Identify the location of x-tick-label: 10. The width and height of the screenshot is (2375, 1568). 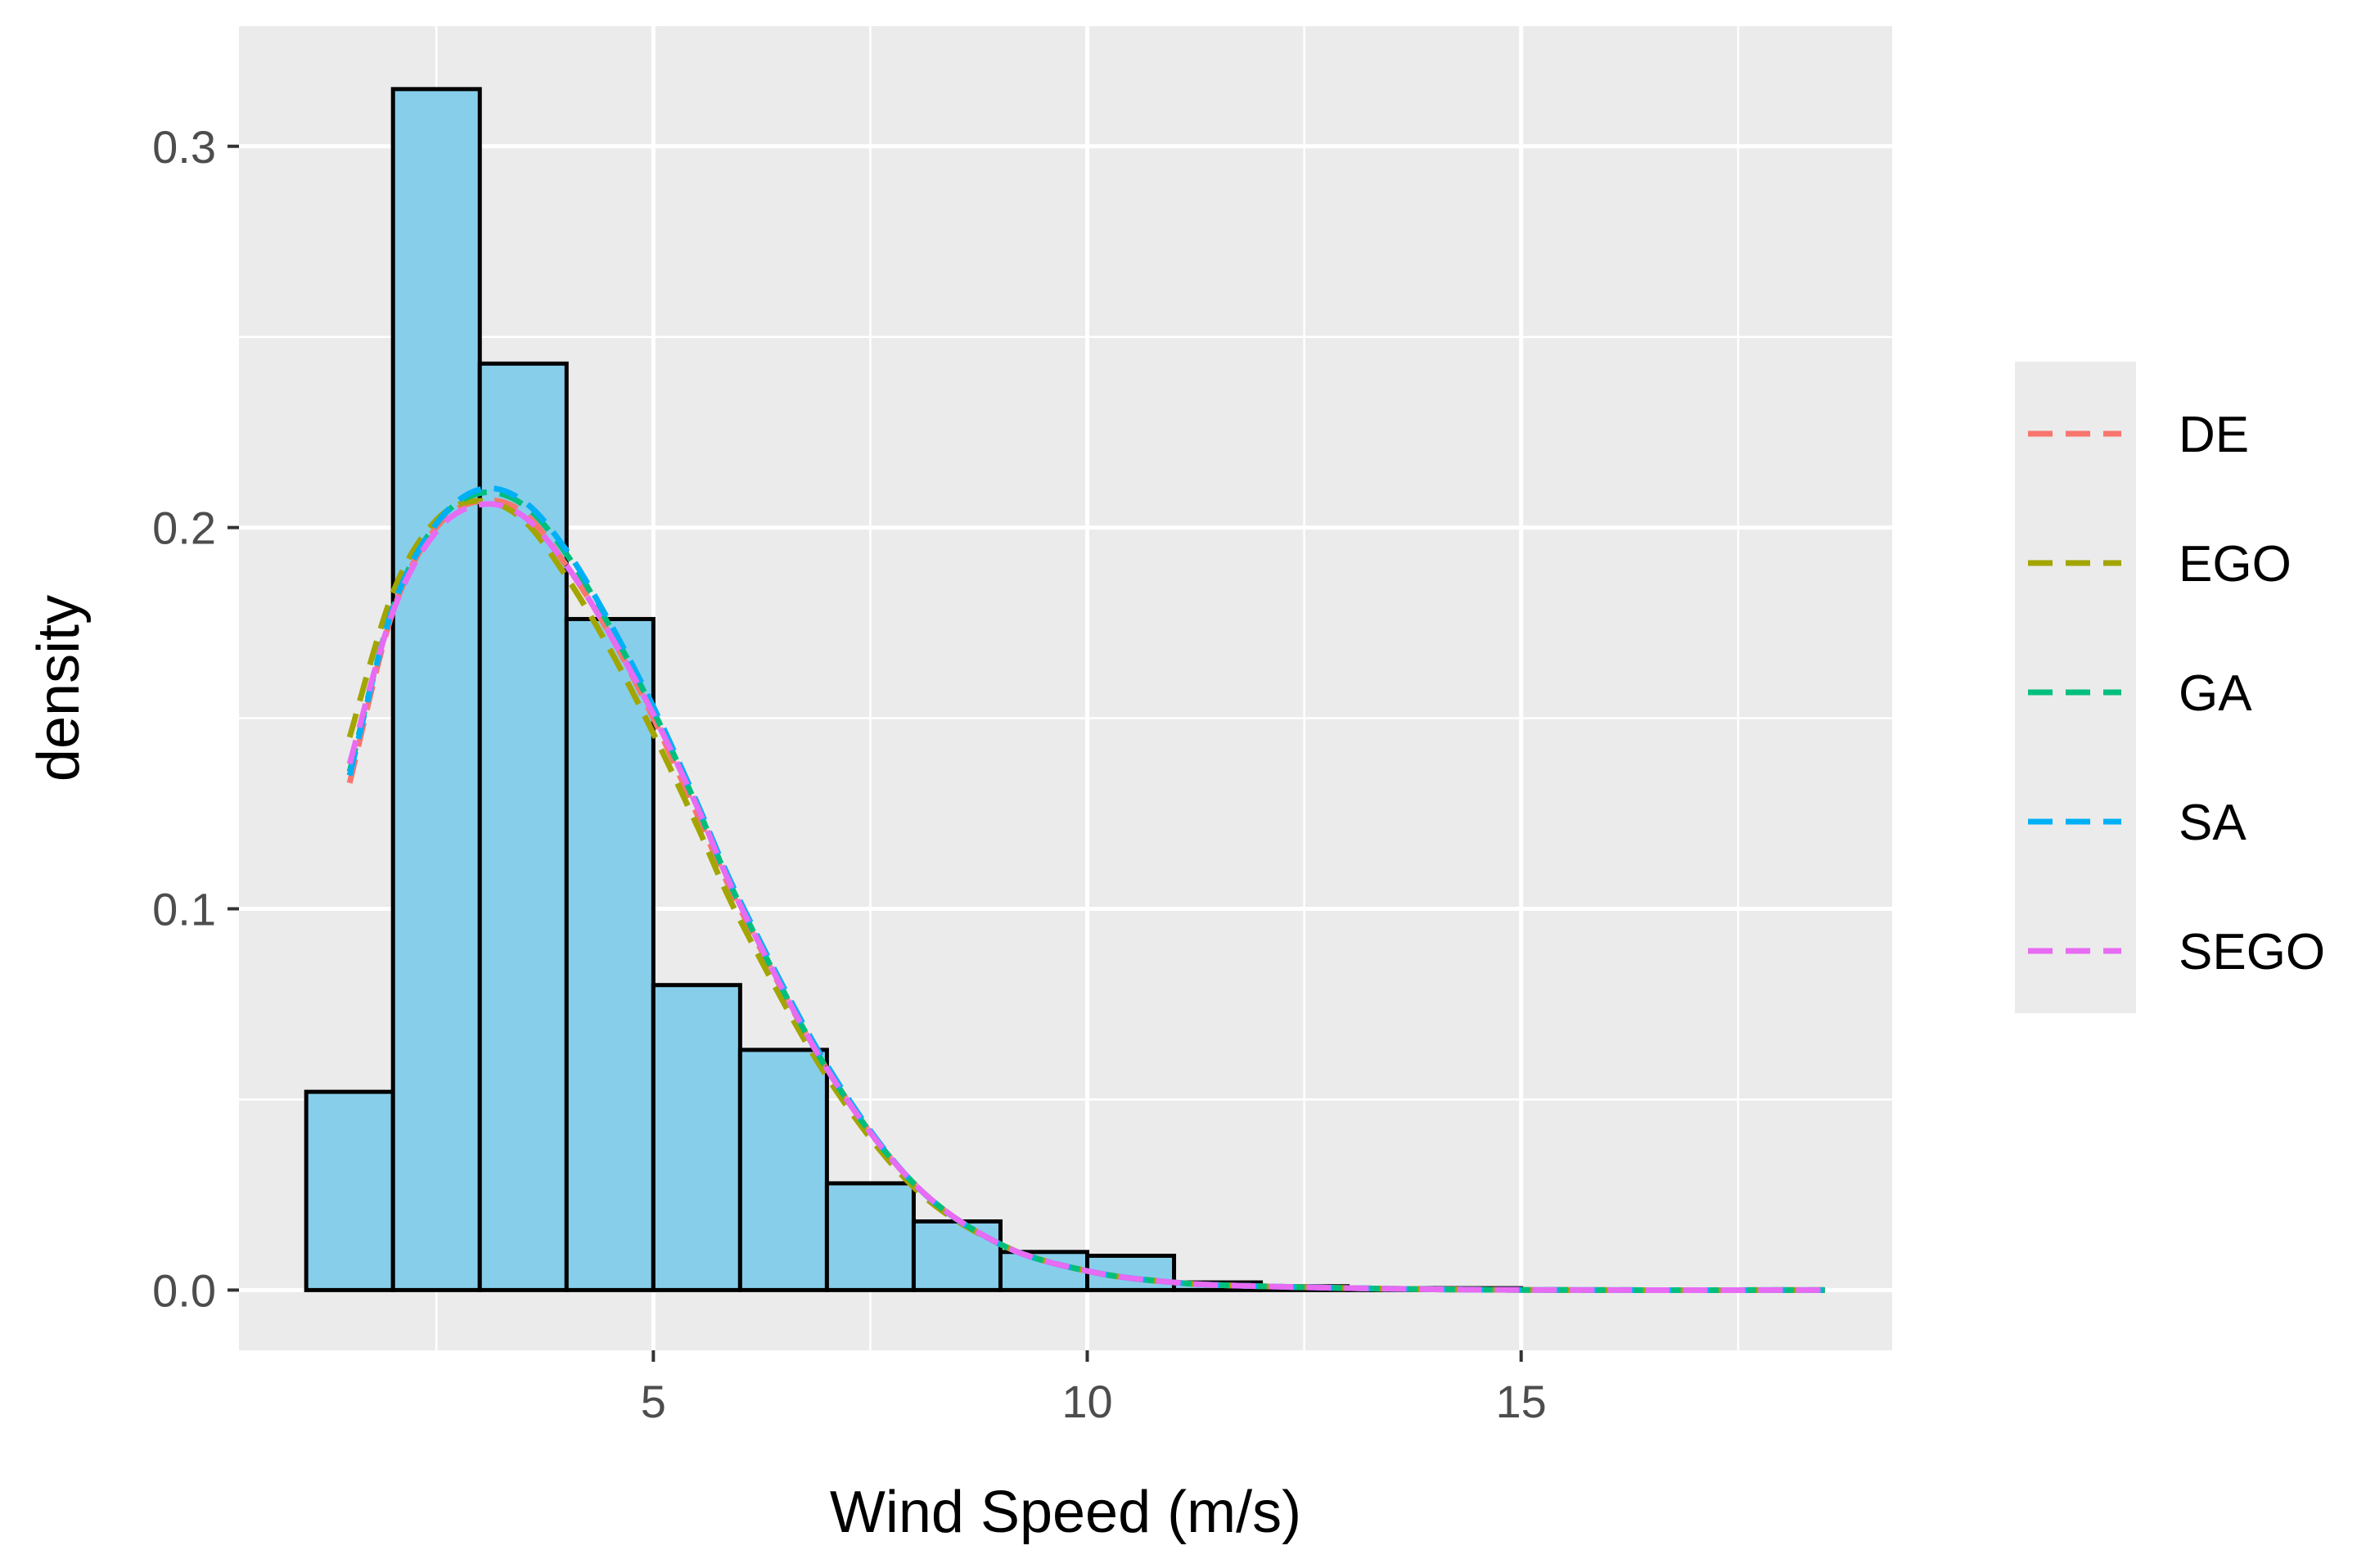
(1087, 1401).